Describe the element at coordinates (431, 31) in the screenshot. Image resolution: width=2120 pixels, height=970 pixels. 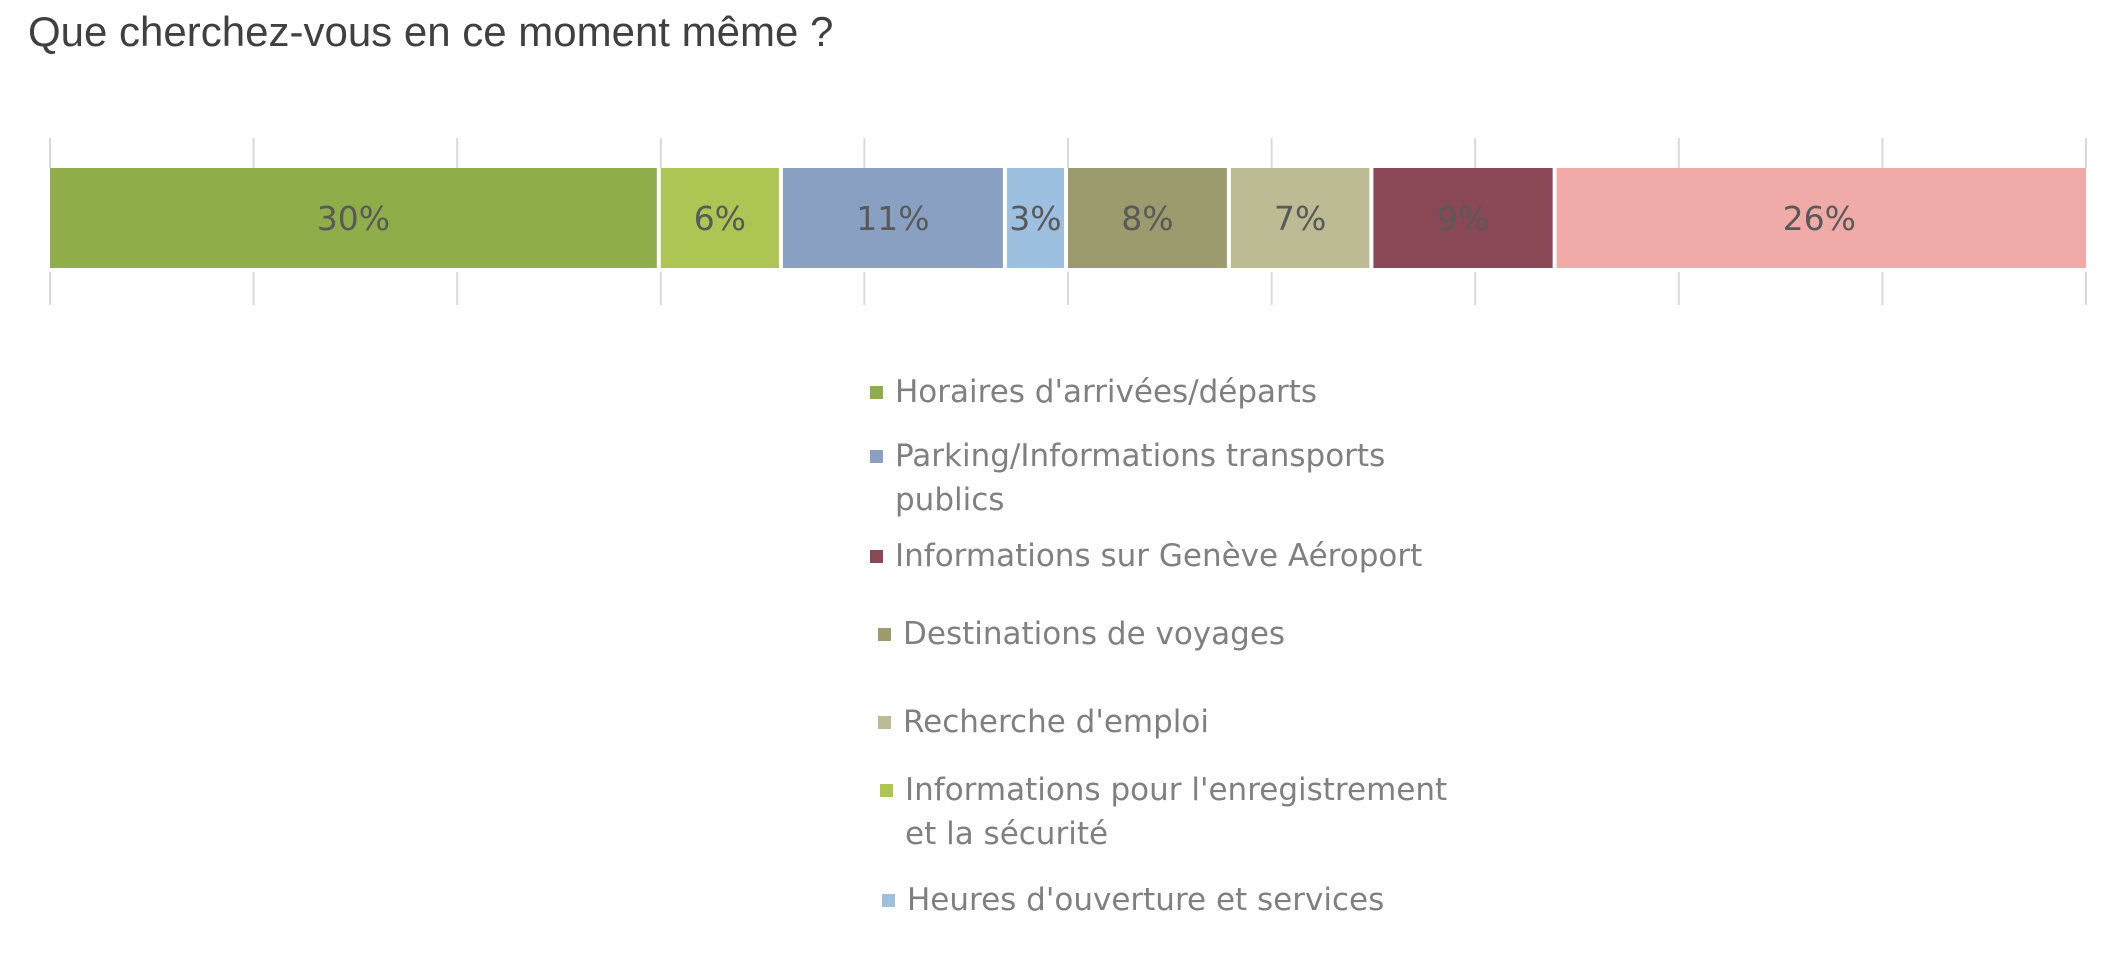
I see `chart-title: Que cherchez-vous en ce moment même ?` at that location.